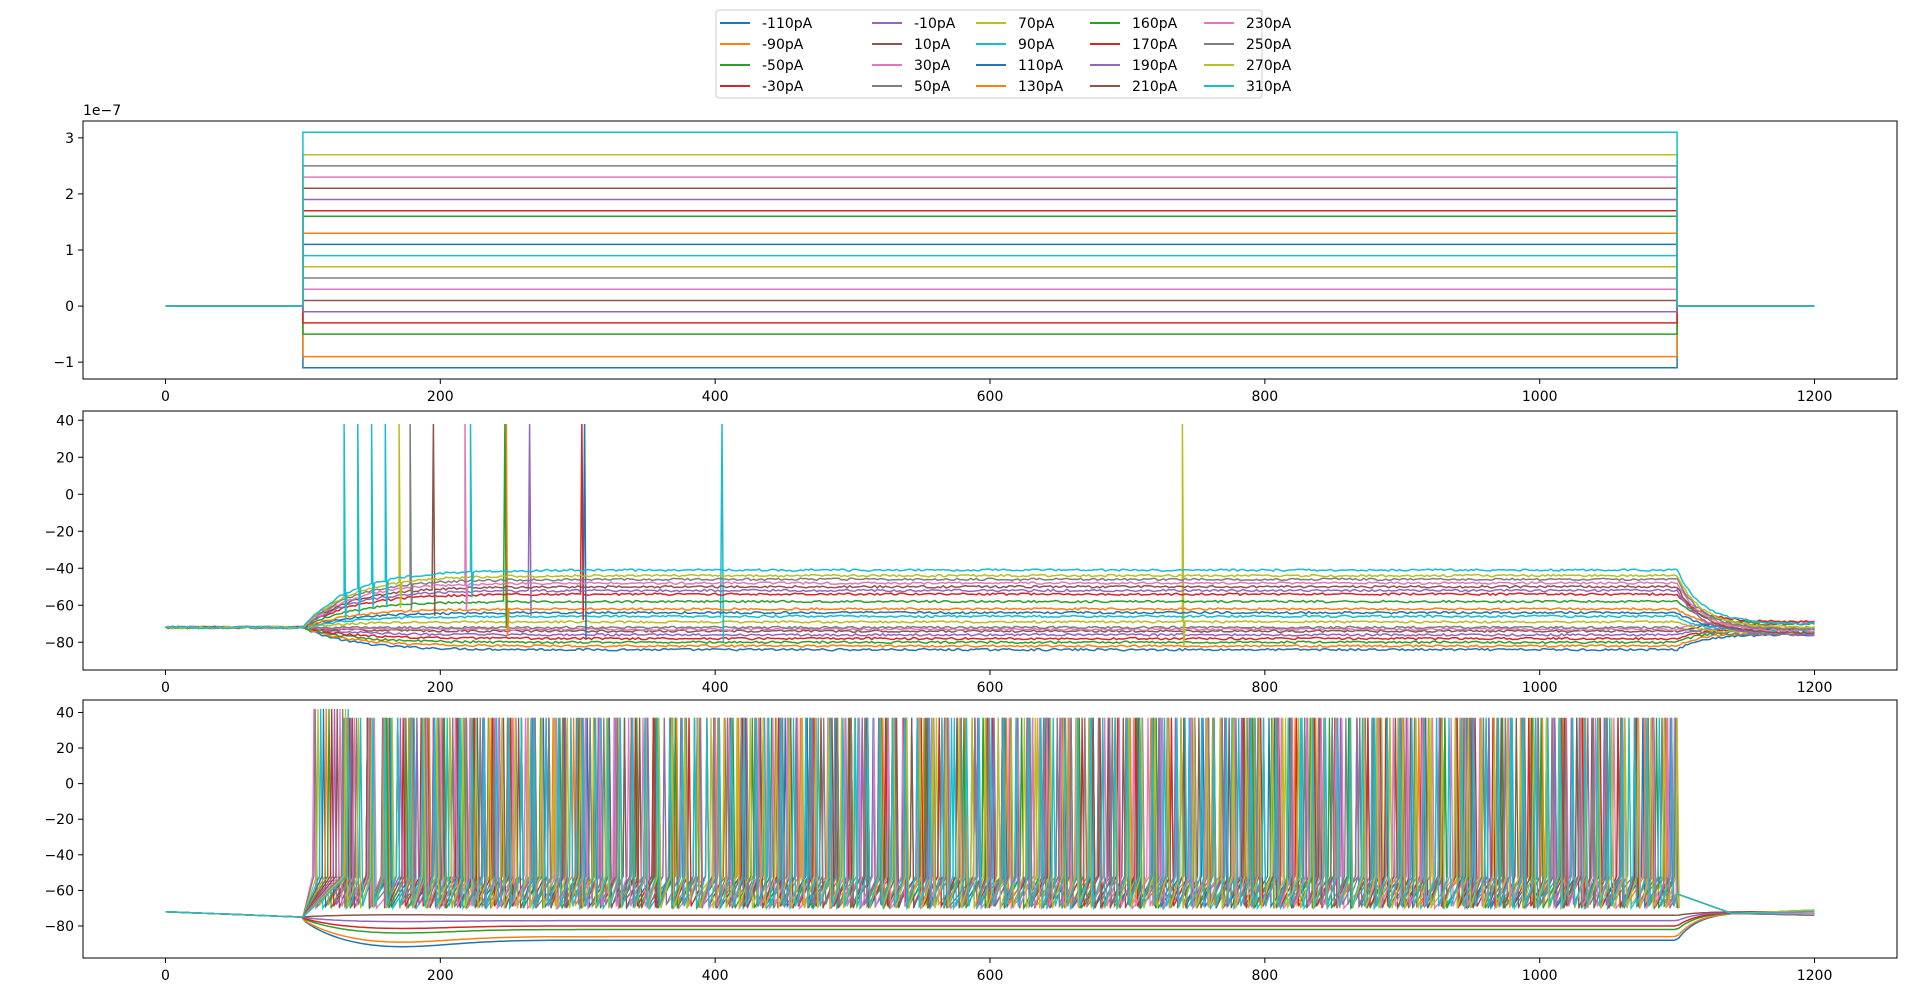  I want to click on legend-label: 230pA, so click(1269, 24).